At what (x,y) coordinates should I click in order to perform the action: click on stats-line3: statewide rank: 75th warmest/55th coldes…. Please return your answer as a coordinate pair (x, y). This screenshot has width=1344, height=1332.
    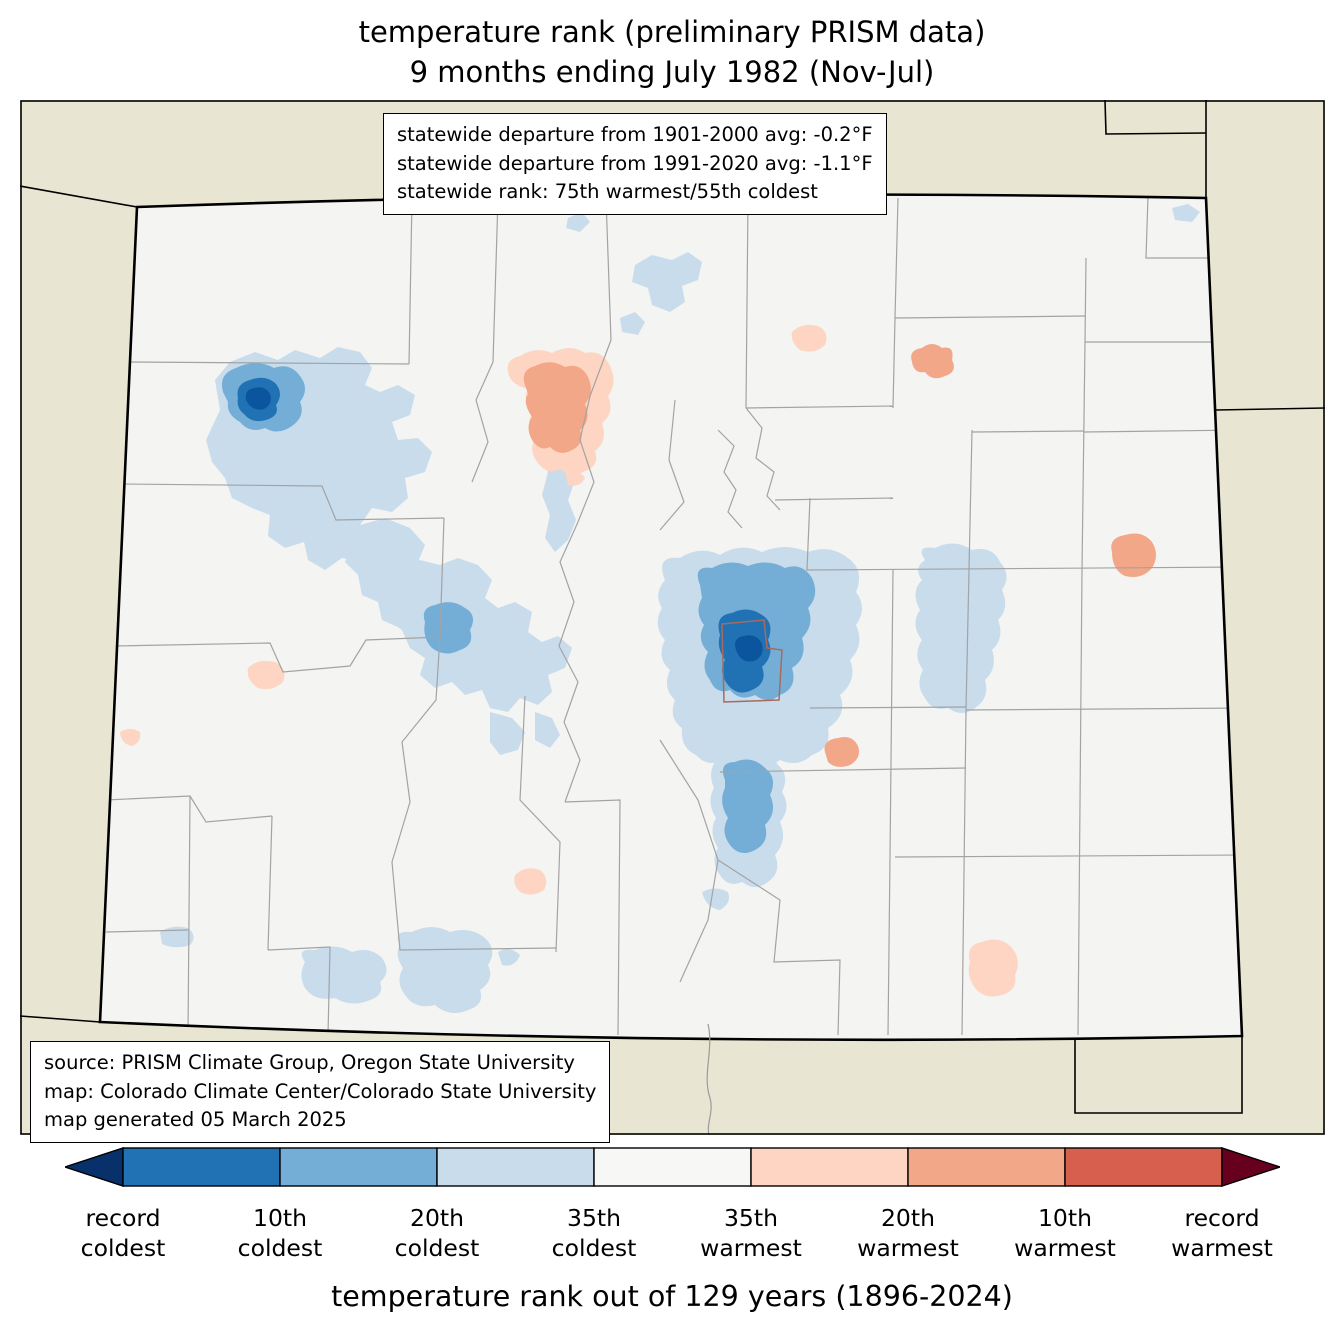
    Looking at the image, I should click on (607, 192).